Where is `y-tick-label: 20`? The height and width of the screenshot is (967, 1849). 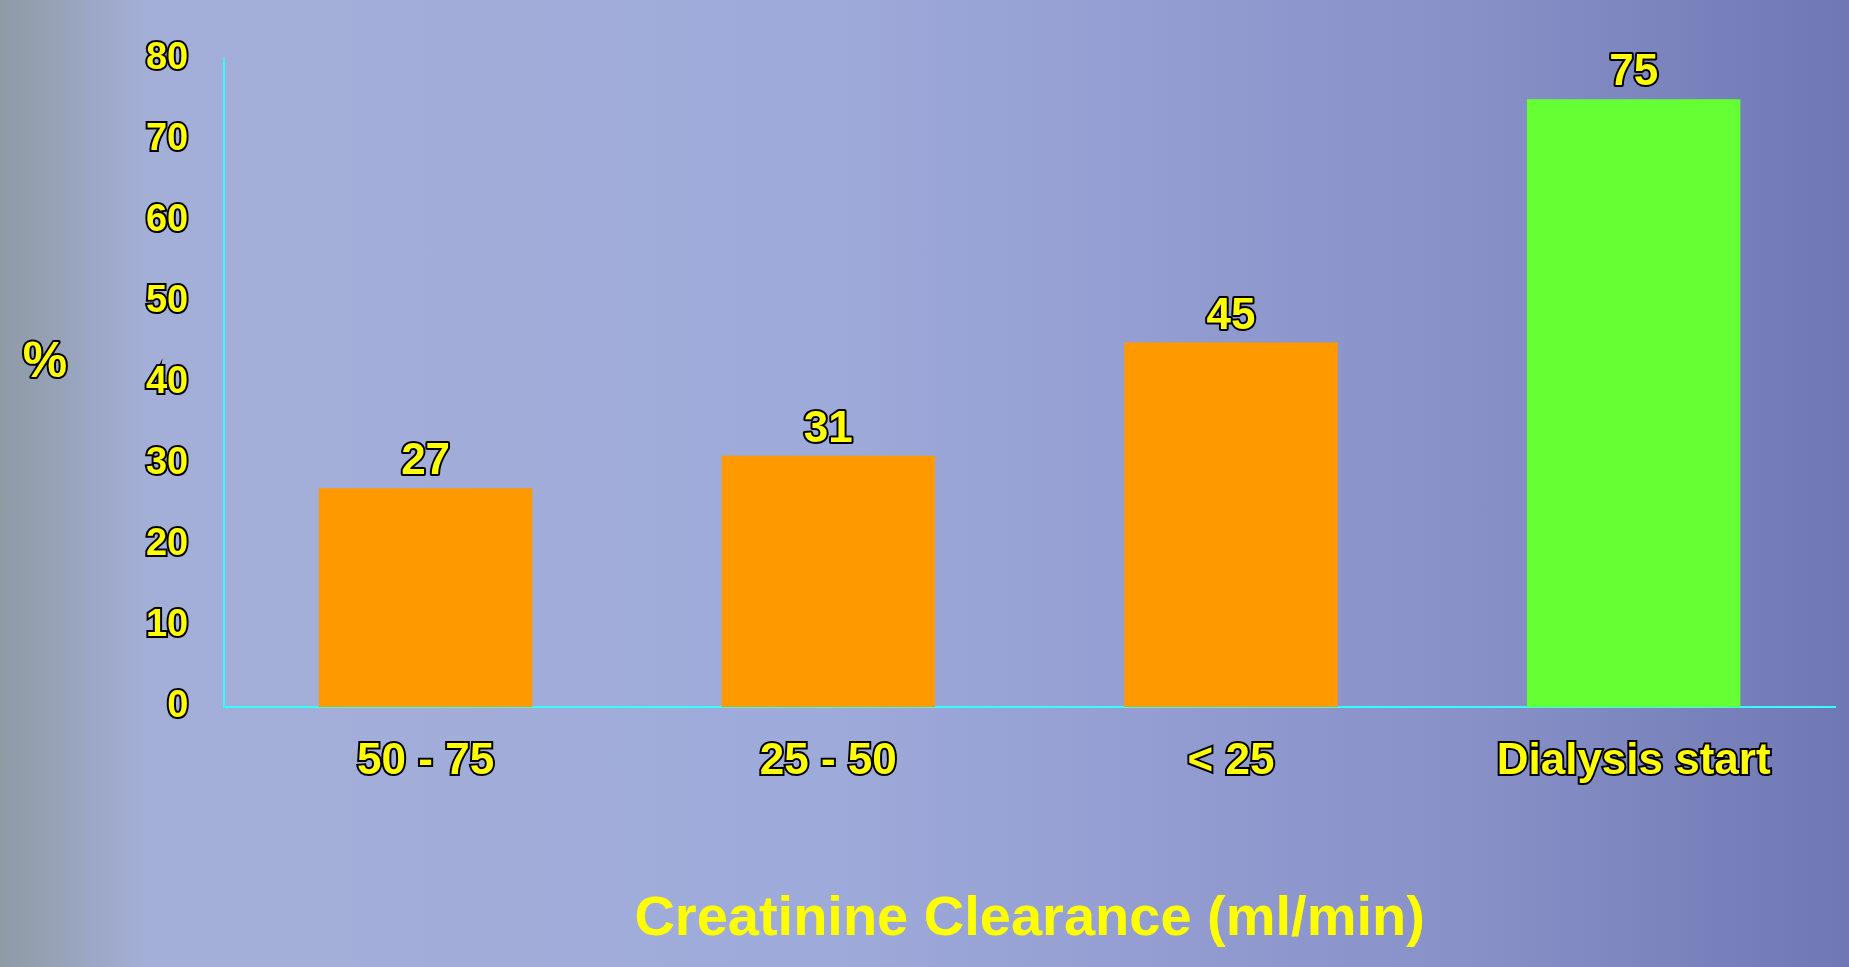
y-tick-label: 20 is located at coordinates (167, 542).